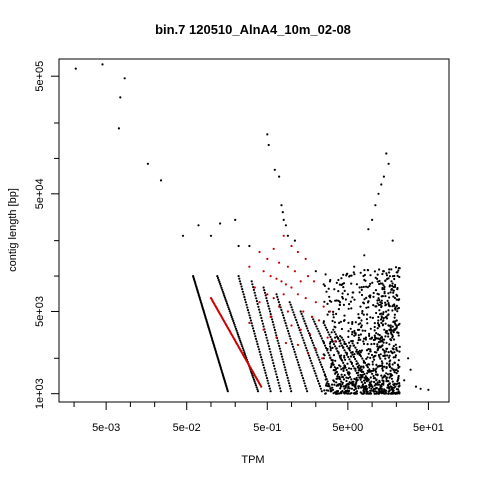 This screenshot has height=480, width=480. Describe the element at coordinates (40, 393) in the screenshot. I see `y-tick-label: 1e+03` at that location.